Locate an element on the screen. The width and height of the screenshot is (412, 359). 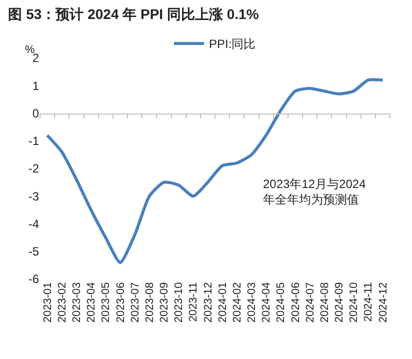
x-tick-label: 2024-06 is located at coordinates (296, 302).